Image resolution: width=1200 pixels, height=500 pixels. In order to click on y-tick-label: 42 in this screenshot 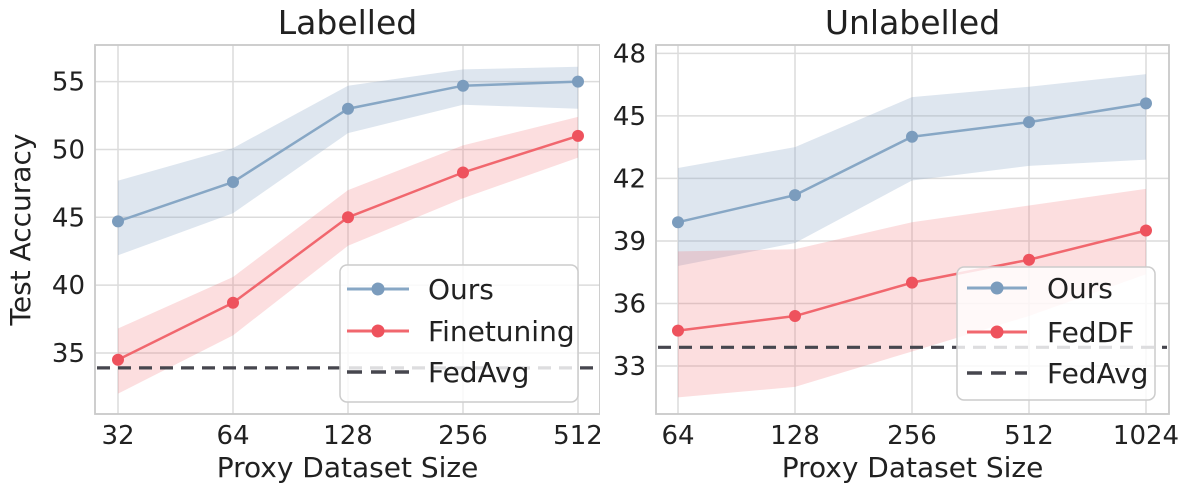, I will do `click(629, 180)`.